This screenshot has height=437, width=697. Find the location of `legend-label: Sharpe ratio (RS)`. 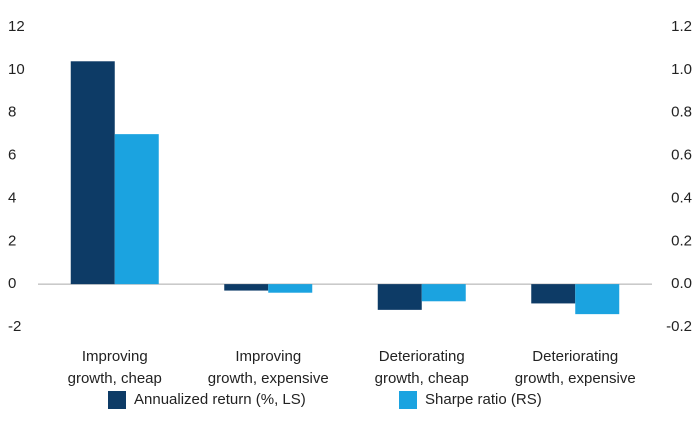

legend-label: Sharpe ratio (RS) is located at coordinates (483, 399).